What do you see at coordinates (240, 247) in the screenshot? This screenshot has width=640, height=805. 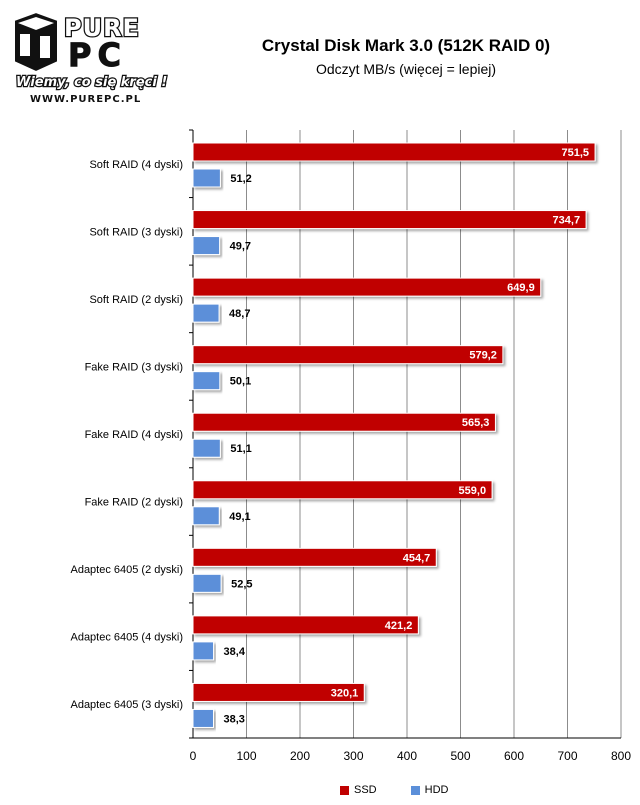 I see `data-label: 49,7` at bounding box center [240, 247].